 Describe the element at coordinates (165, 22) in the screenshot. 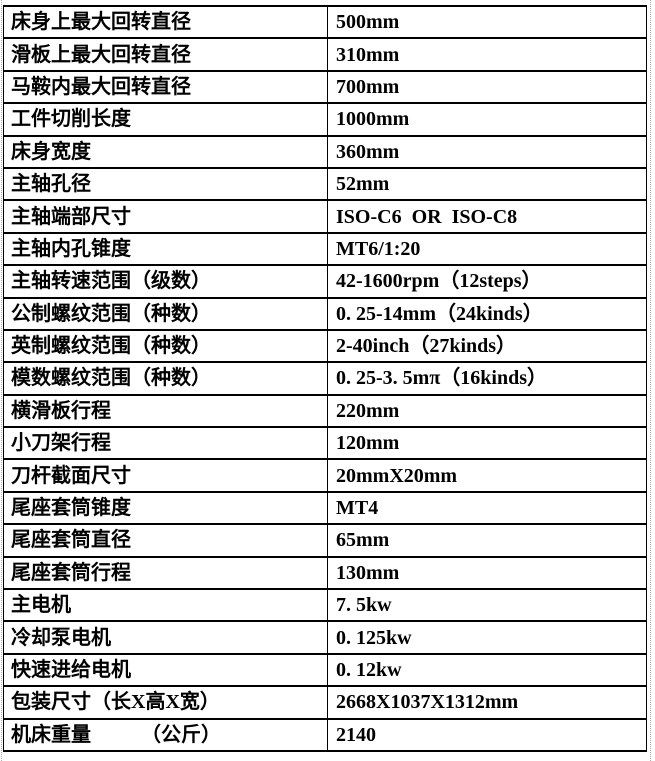

I see `spec-label-cell: 床身上最大回转直径` at that location.